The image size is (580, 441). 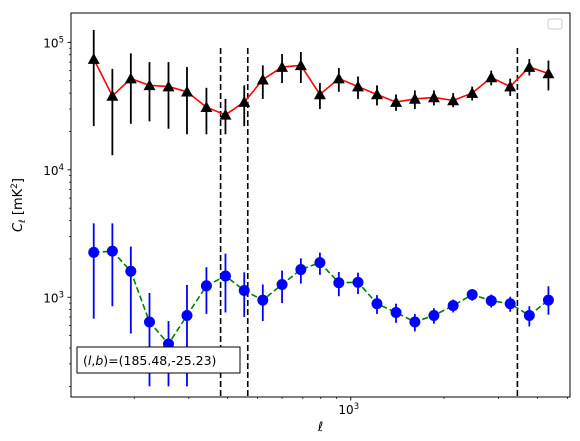 I want to click on annotation-box, so click(x=158, y=360).